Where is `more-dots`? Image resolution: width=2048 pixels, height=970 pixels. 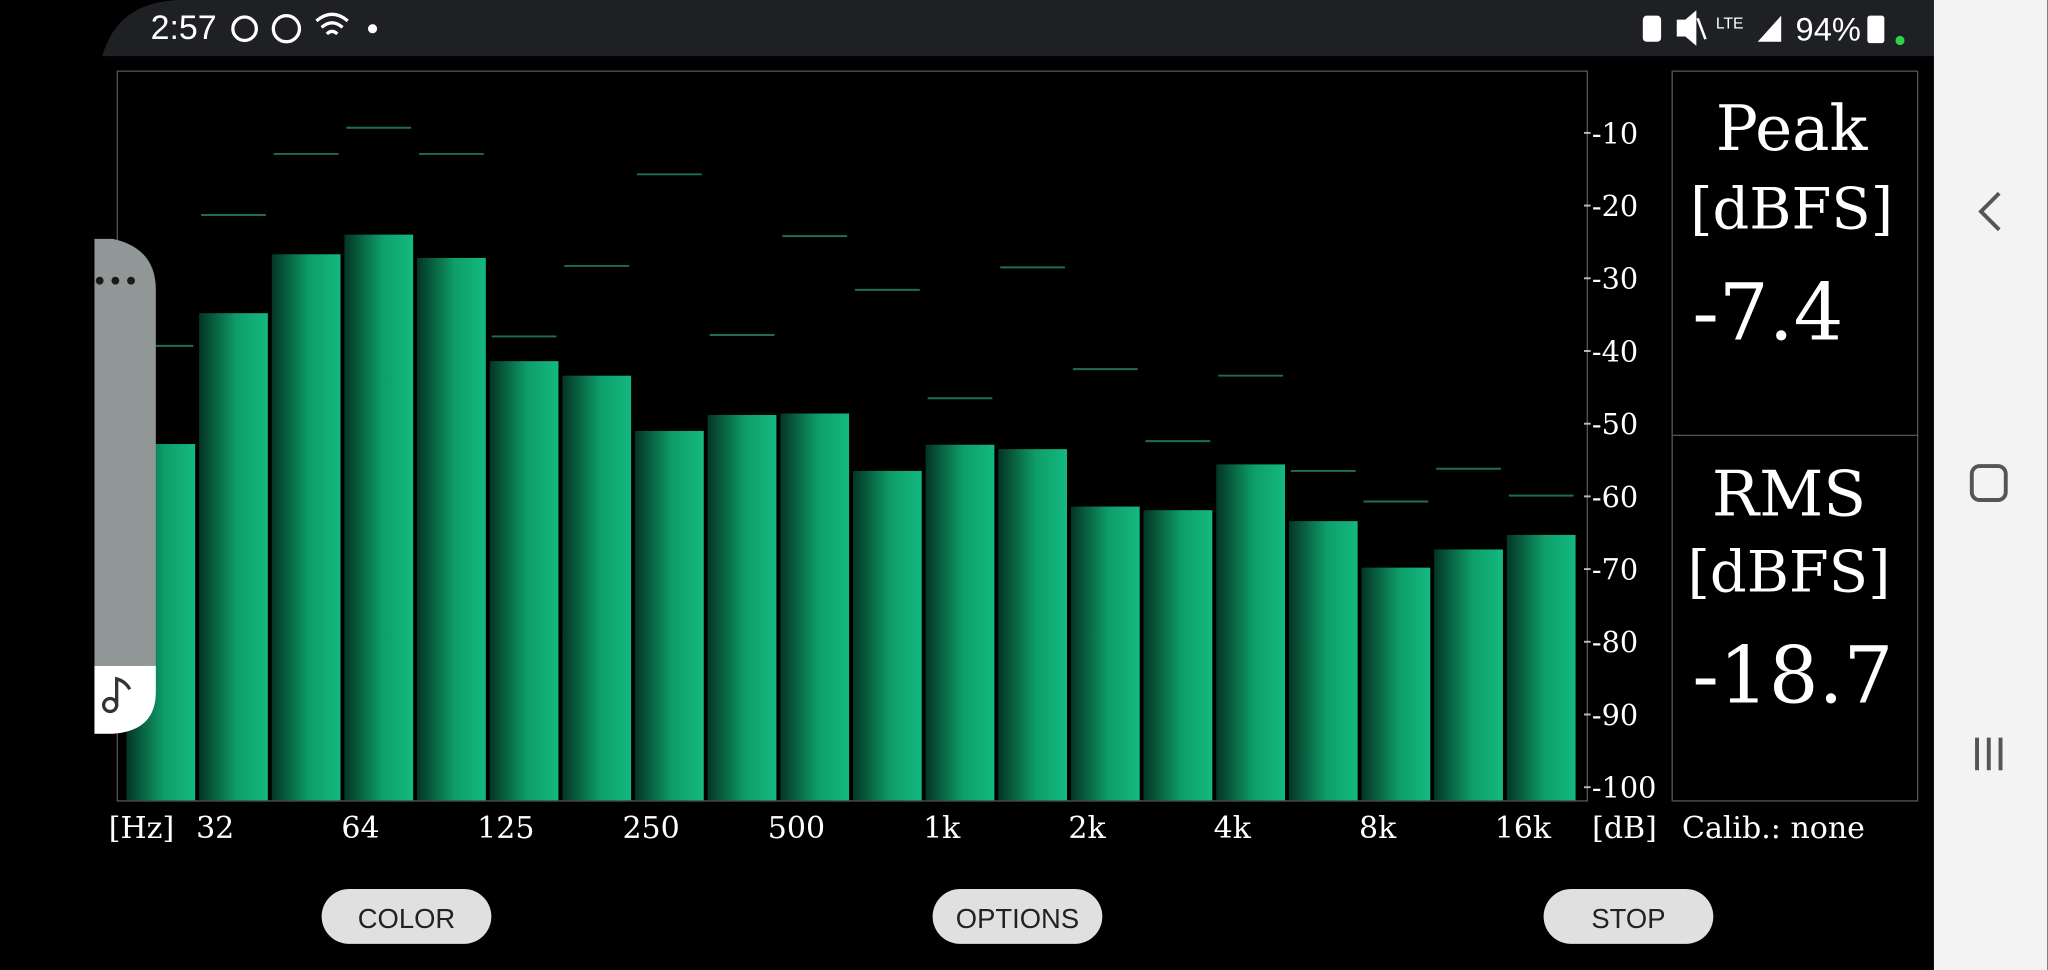
more-dots is located at coordinates (115, 280).